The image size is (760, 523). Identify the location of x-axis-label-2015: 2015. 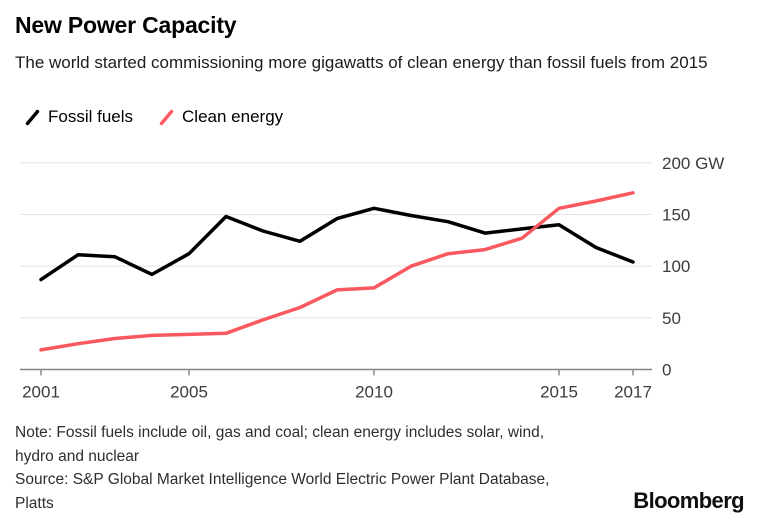
(559, 392).